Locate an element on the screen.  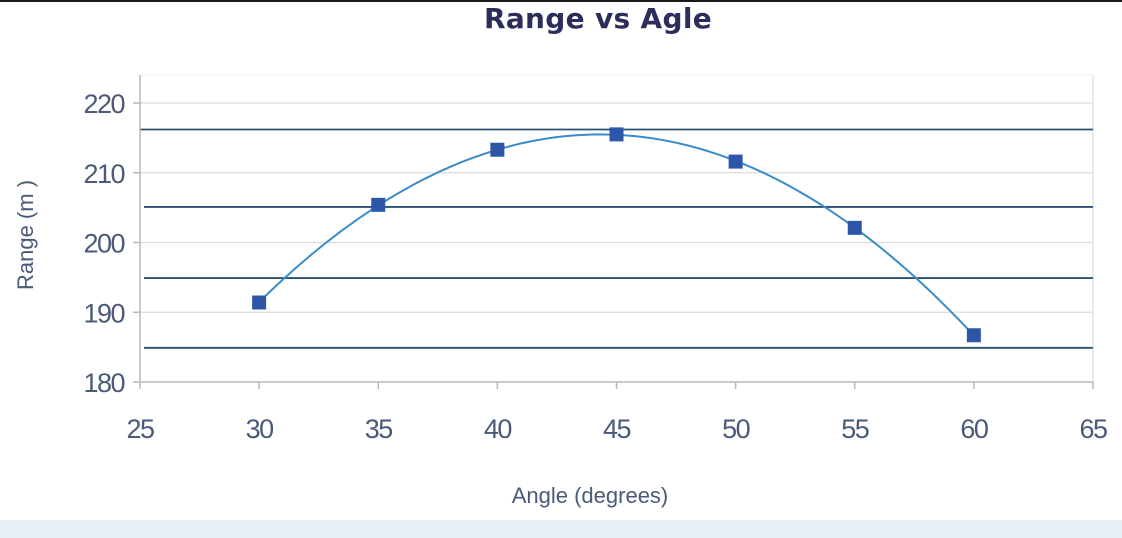
y-axis-label: Range (m ) is located at coordinates (25, 235).